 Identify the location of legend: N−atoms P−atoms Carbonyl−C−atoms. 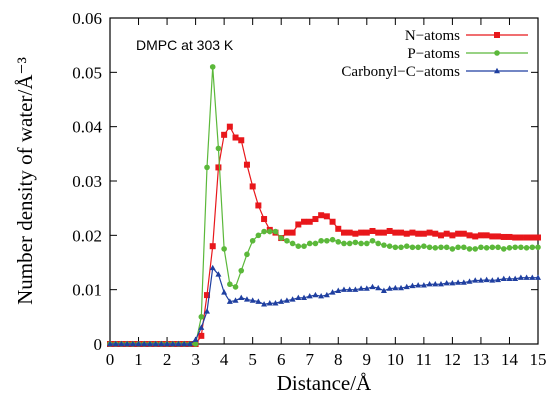
(434, 54).